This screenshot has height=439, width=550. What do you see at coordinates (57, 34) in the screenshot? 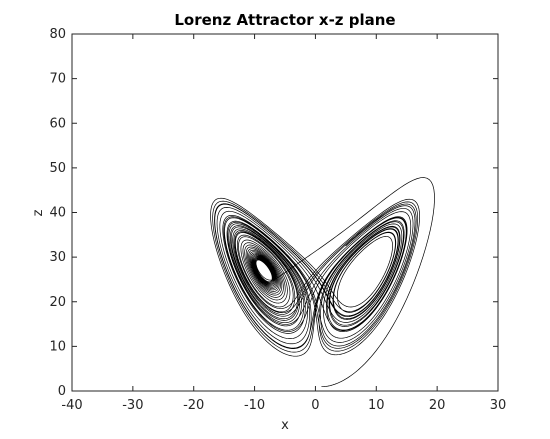
I see `y-tick-label: 80` at bounding box center [57, 34].